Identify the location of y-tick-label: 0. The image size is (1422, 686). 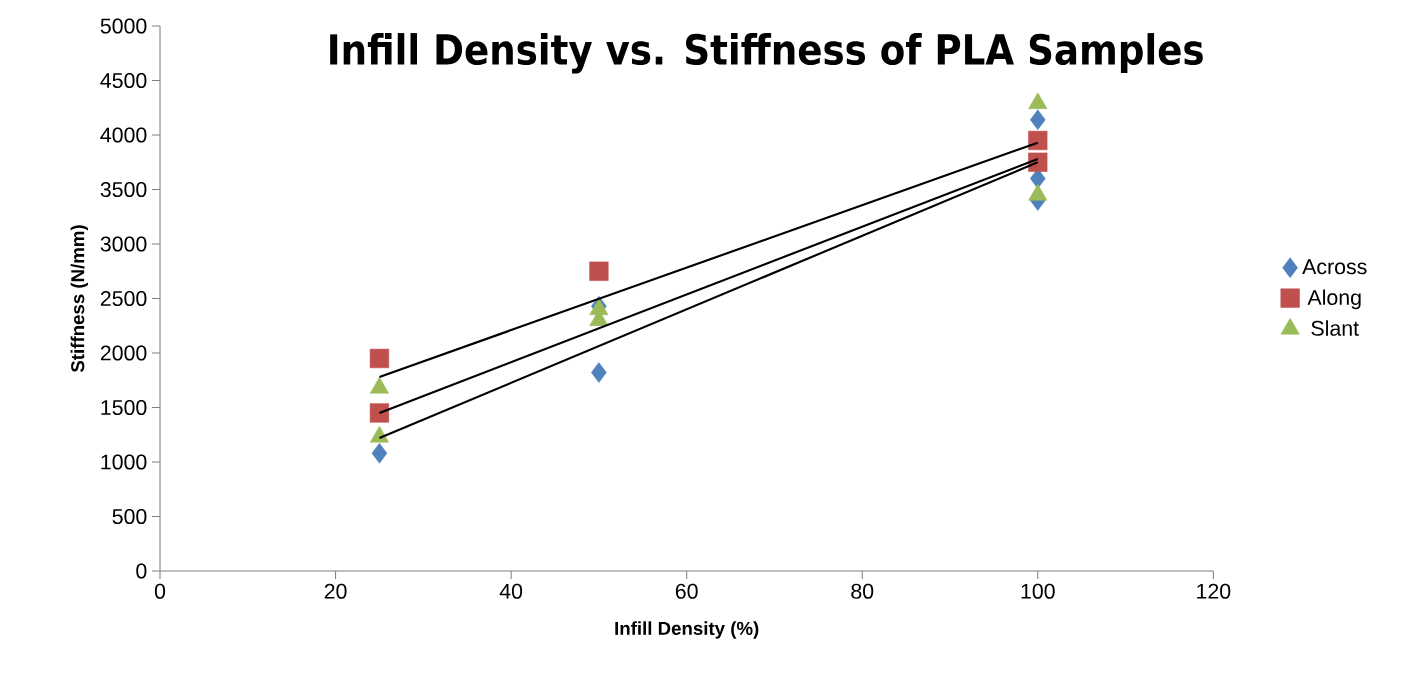
(141, 571).